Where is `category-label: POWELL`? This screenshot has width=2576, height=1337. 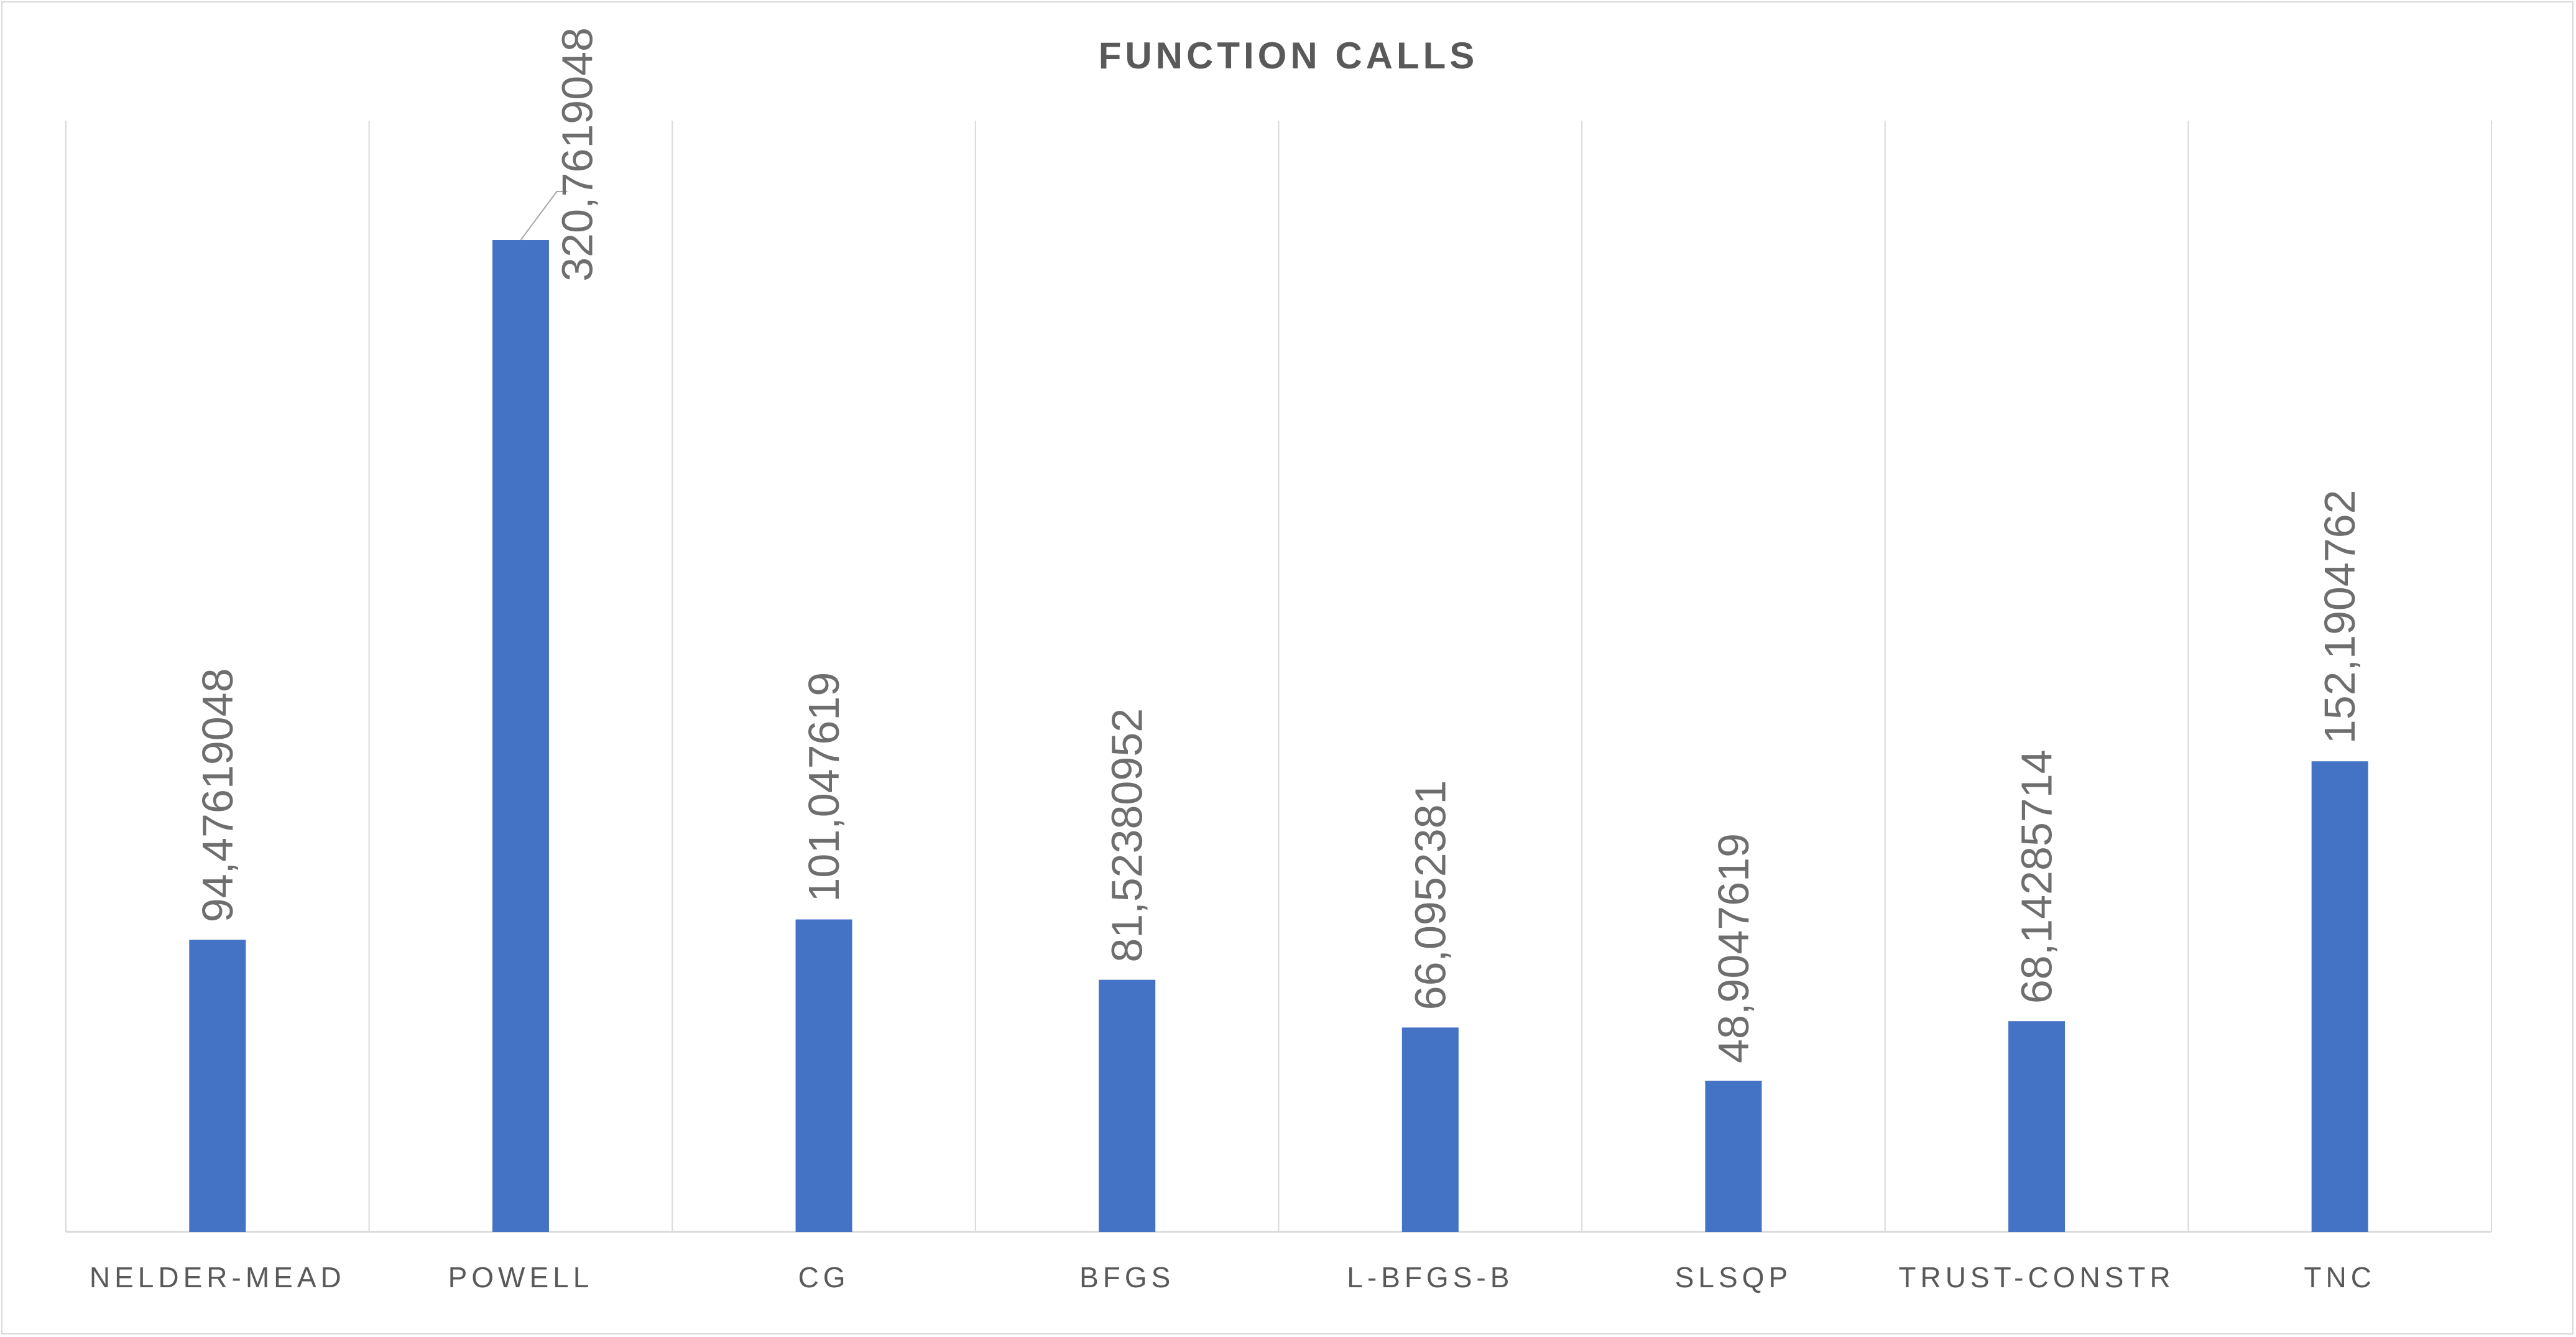 category-label: POWELL is located at coordinates (521, 1277).